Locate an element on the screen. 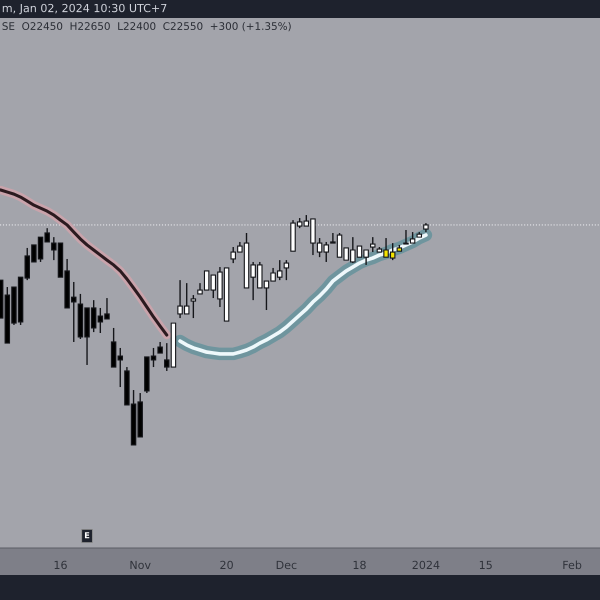 The width and height of the screenshot is (600, 600). x-tick-label: 15 is located at coordinates (486, 565).